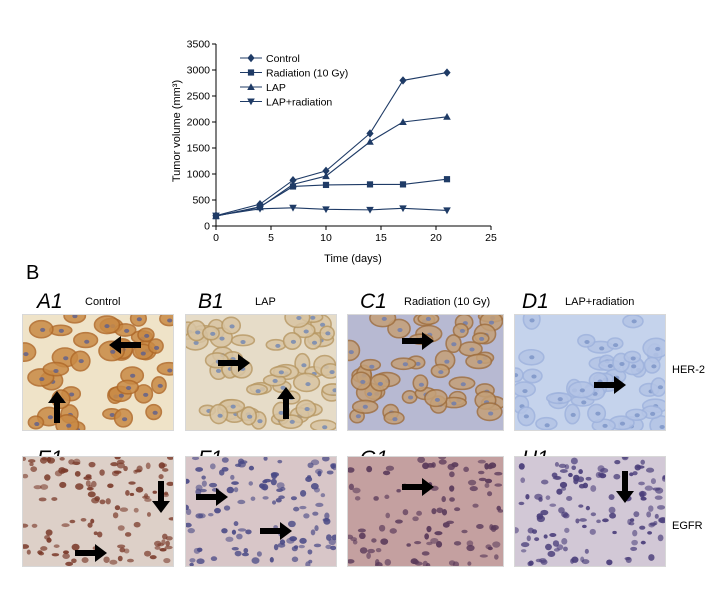 Image resolution: width=720 pixels, height=600 pixels. What do you see at coordinates (353, 259) in the screenshot?
I see `x-axis-label: Time (days)` at bounding box center [353, 259].